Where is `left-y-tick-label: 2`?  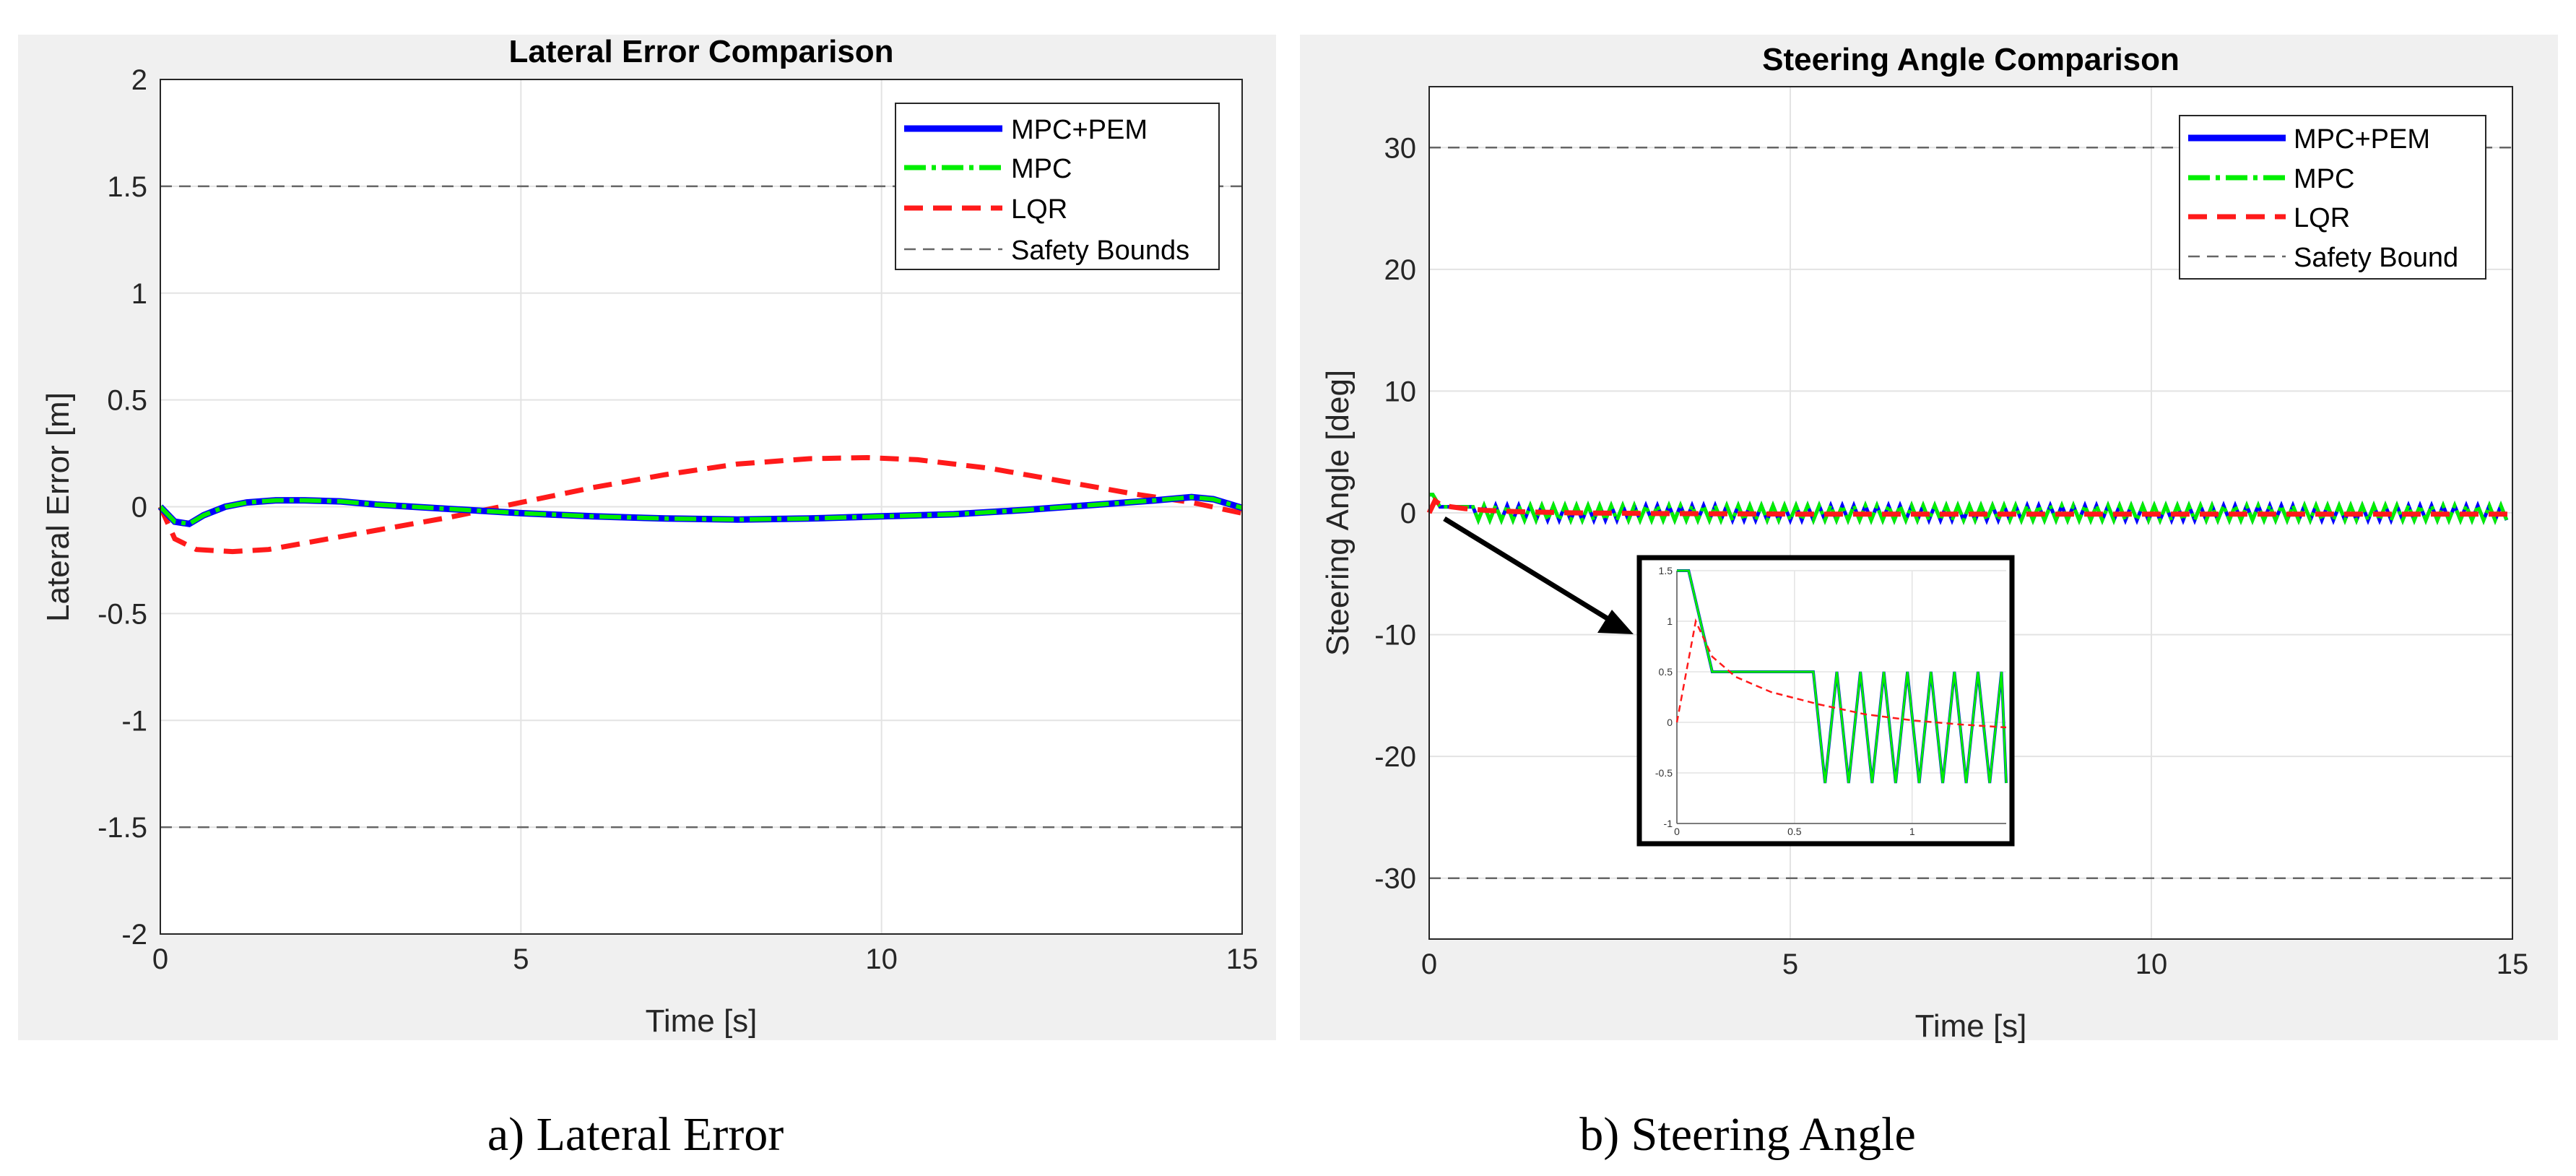 left-y-tick-label: 2 is located at coordinates (139, 80).